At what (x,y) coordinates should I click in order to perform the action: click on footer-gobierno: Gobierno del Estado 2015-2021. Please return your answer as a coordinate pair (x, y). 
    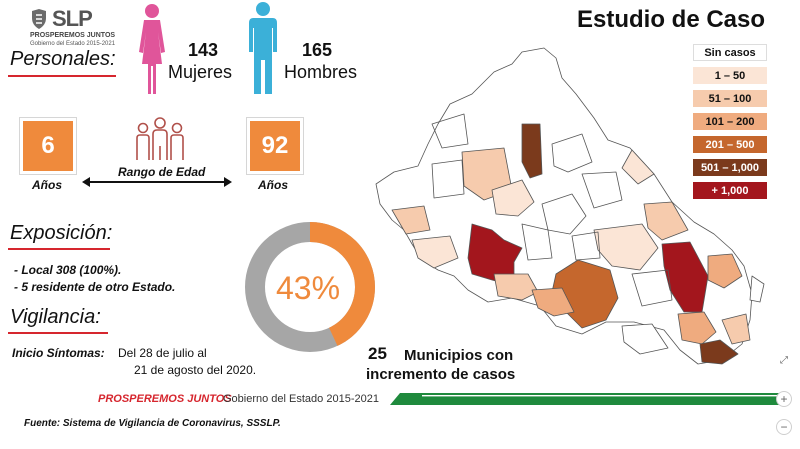
    Looking at the image, I should click on (301, 399).